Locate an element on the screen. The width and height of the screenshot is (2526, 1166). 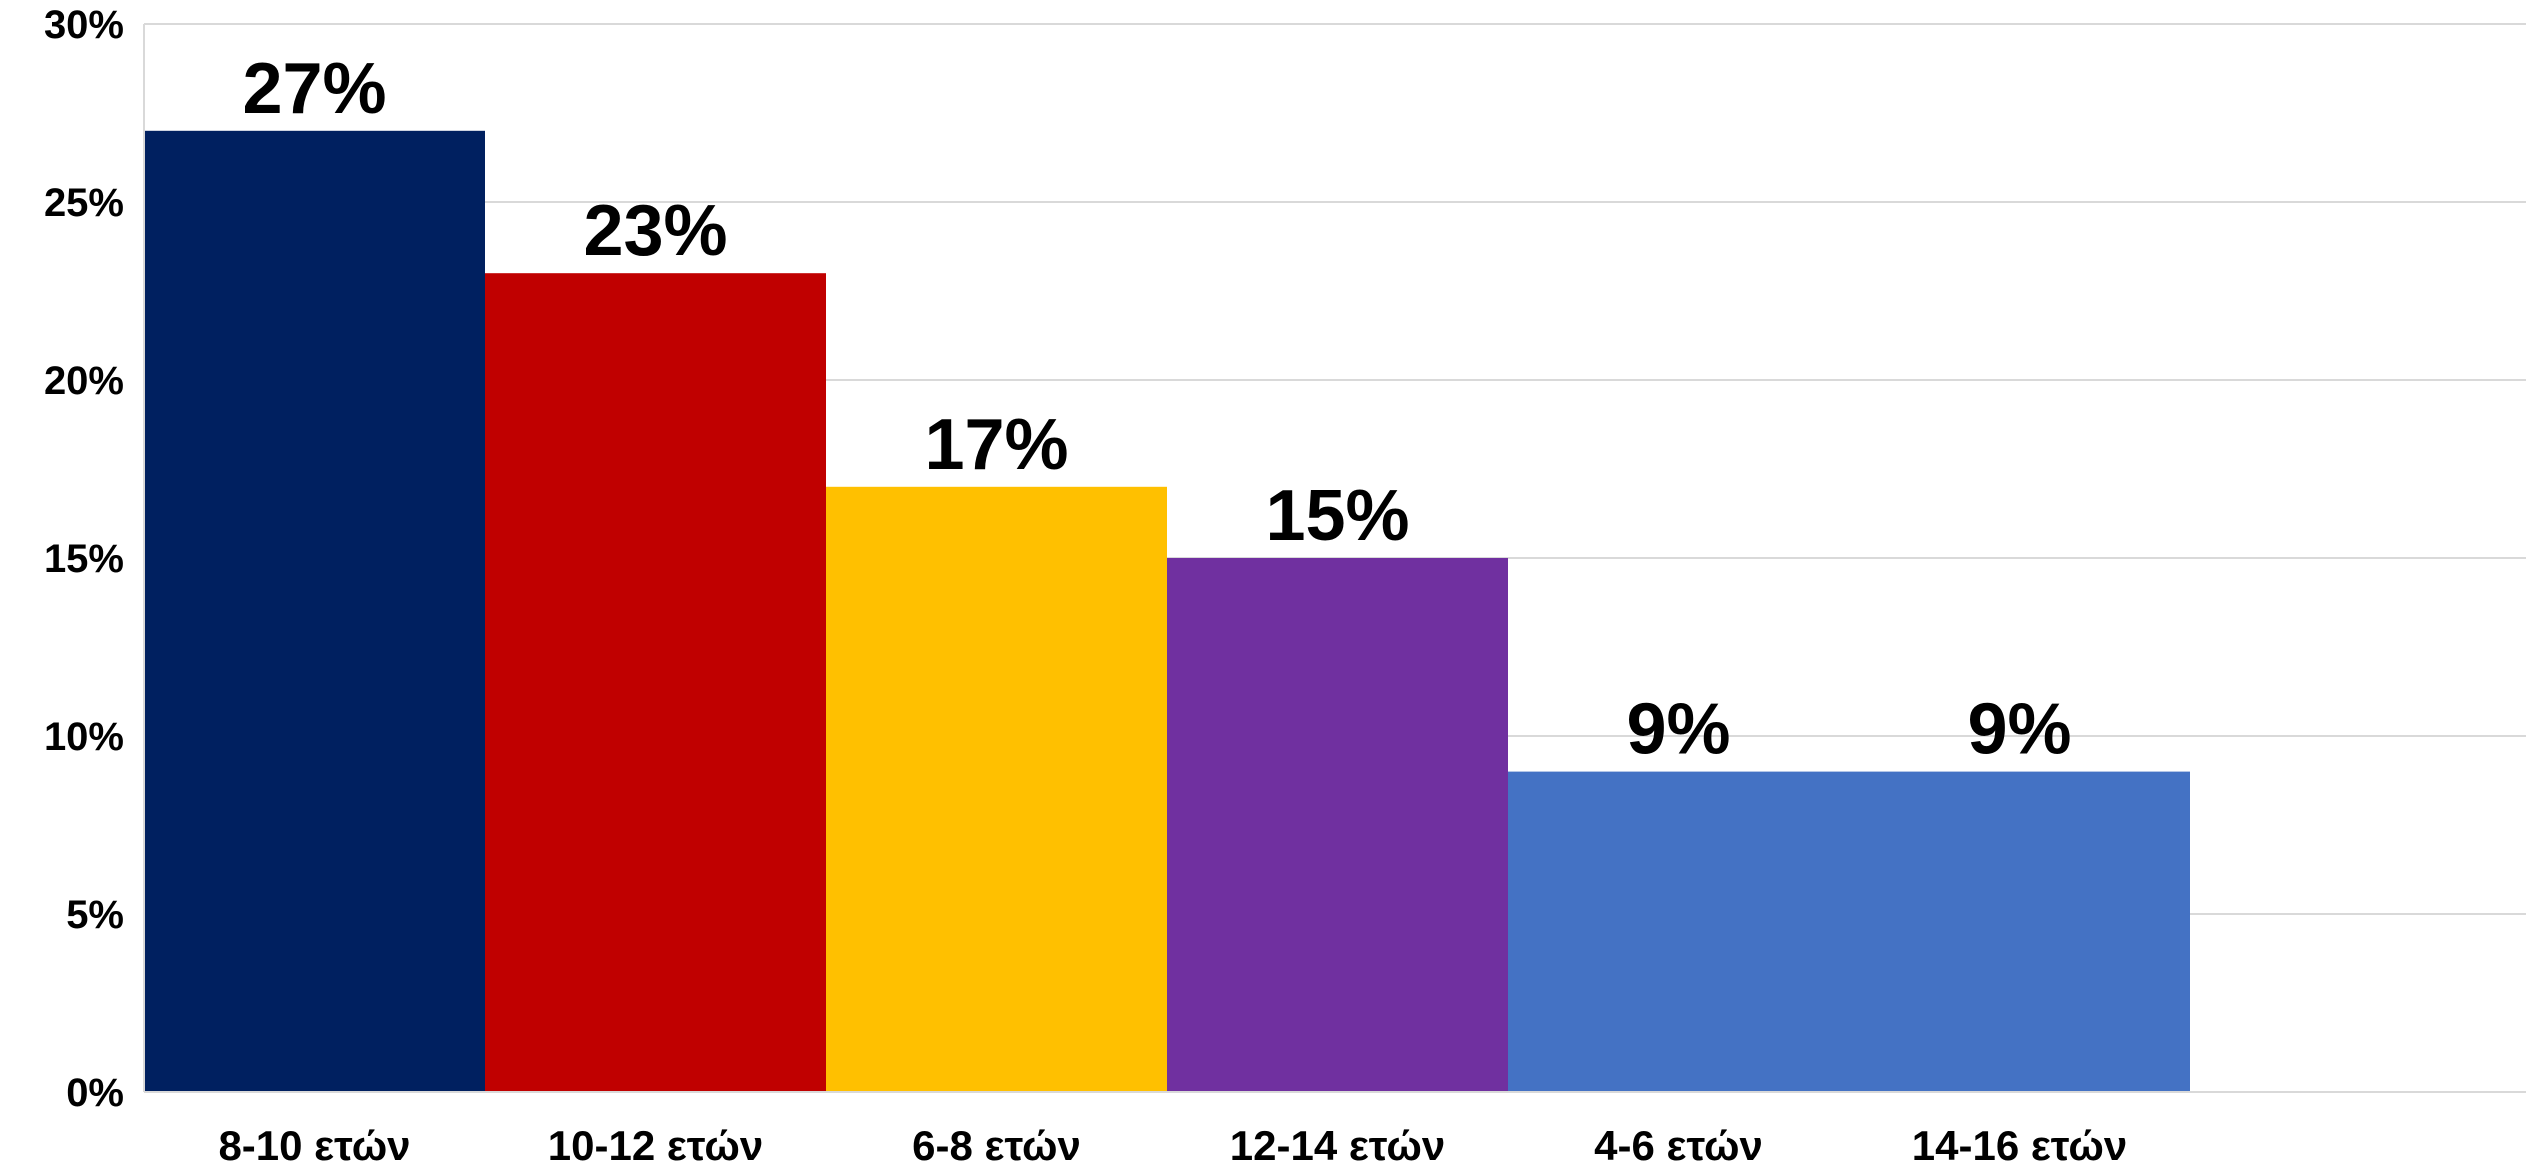
data-label: 27% is located at coordinates (314, 89).